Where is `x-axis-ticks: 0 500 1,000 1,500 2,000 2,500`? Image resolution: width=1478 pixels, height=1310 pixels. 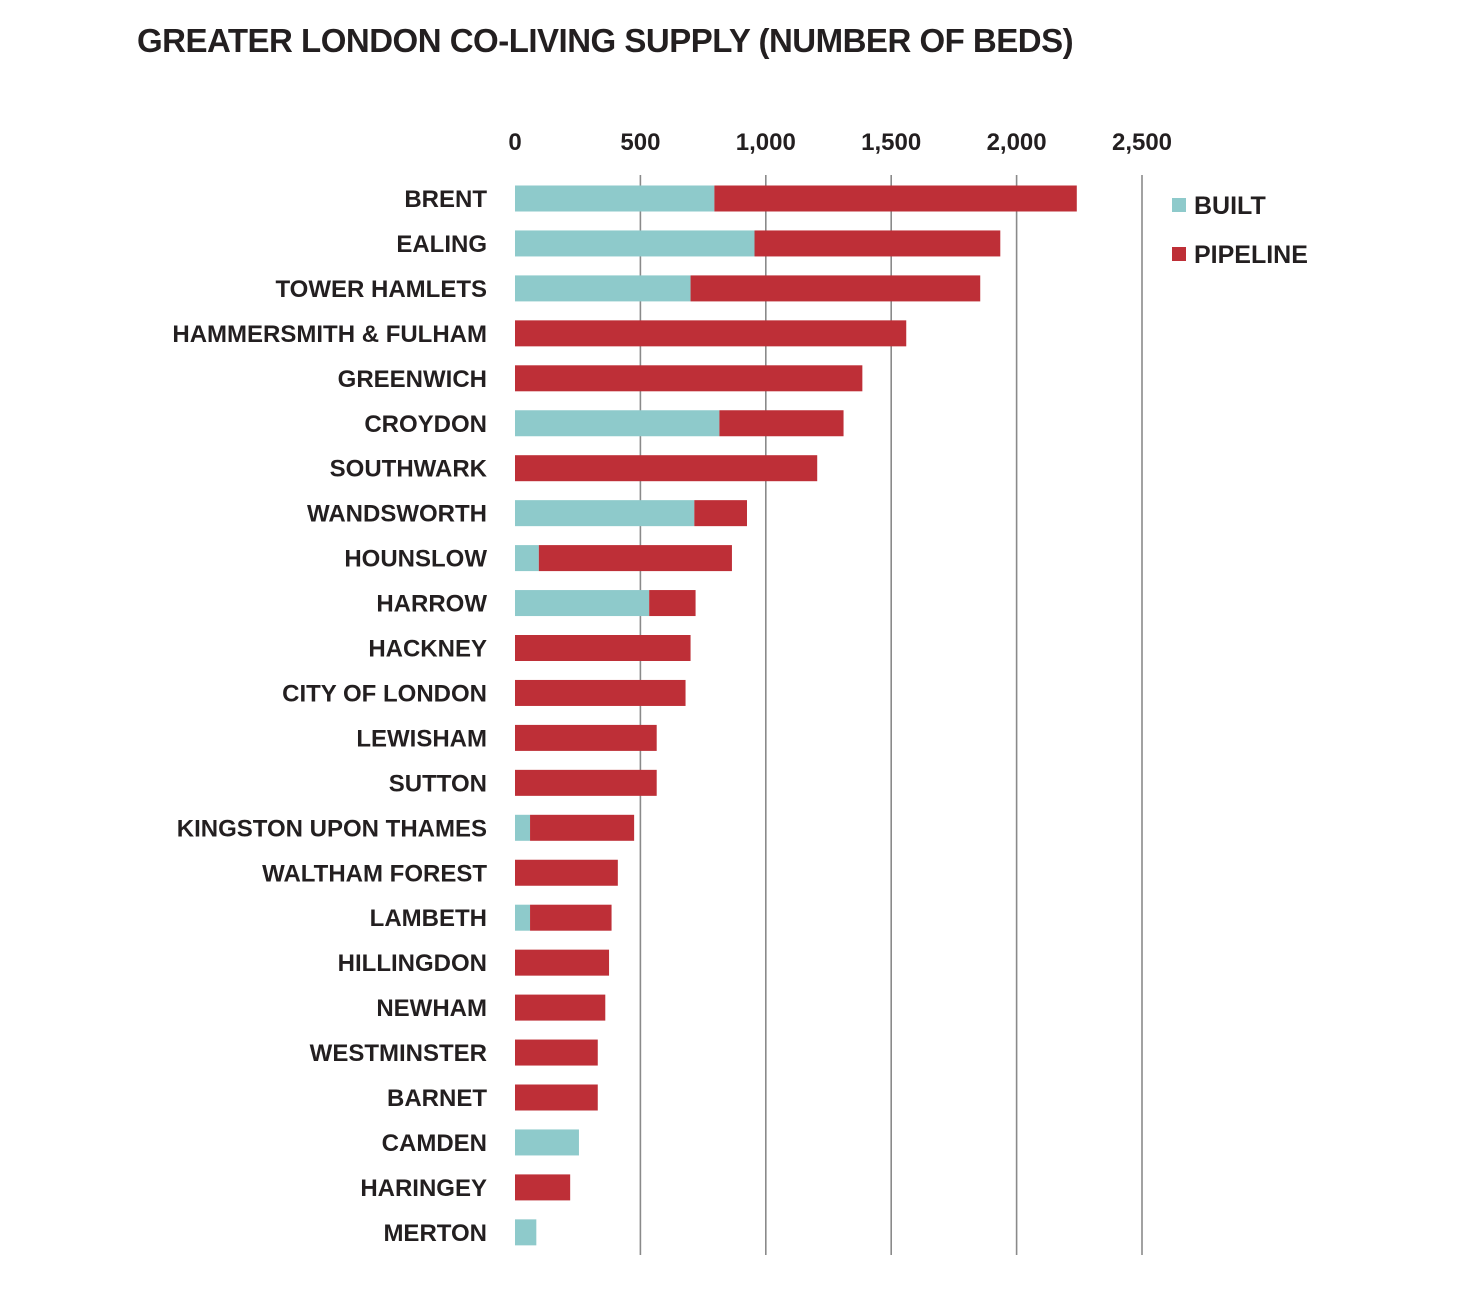 x-axis-ticks: 0 500 1,000 1,500 2,000 2,500 is located at coordinates (840, 142).